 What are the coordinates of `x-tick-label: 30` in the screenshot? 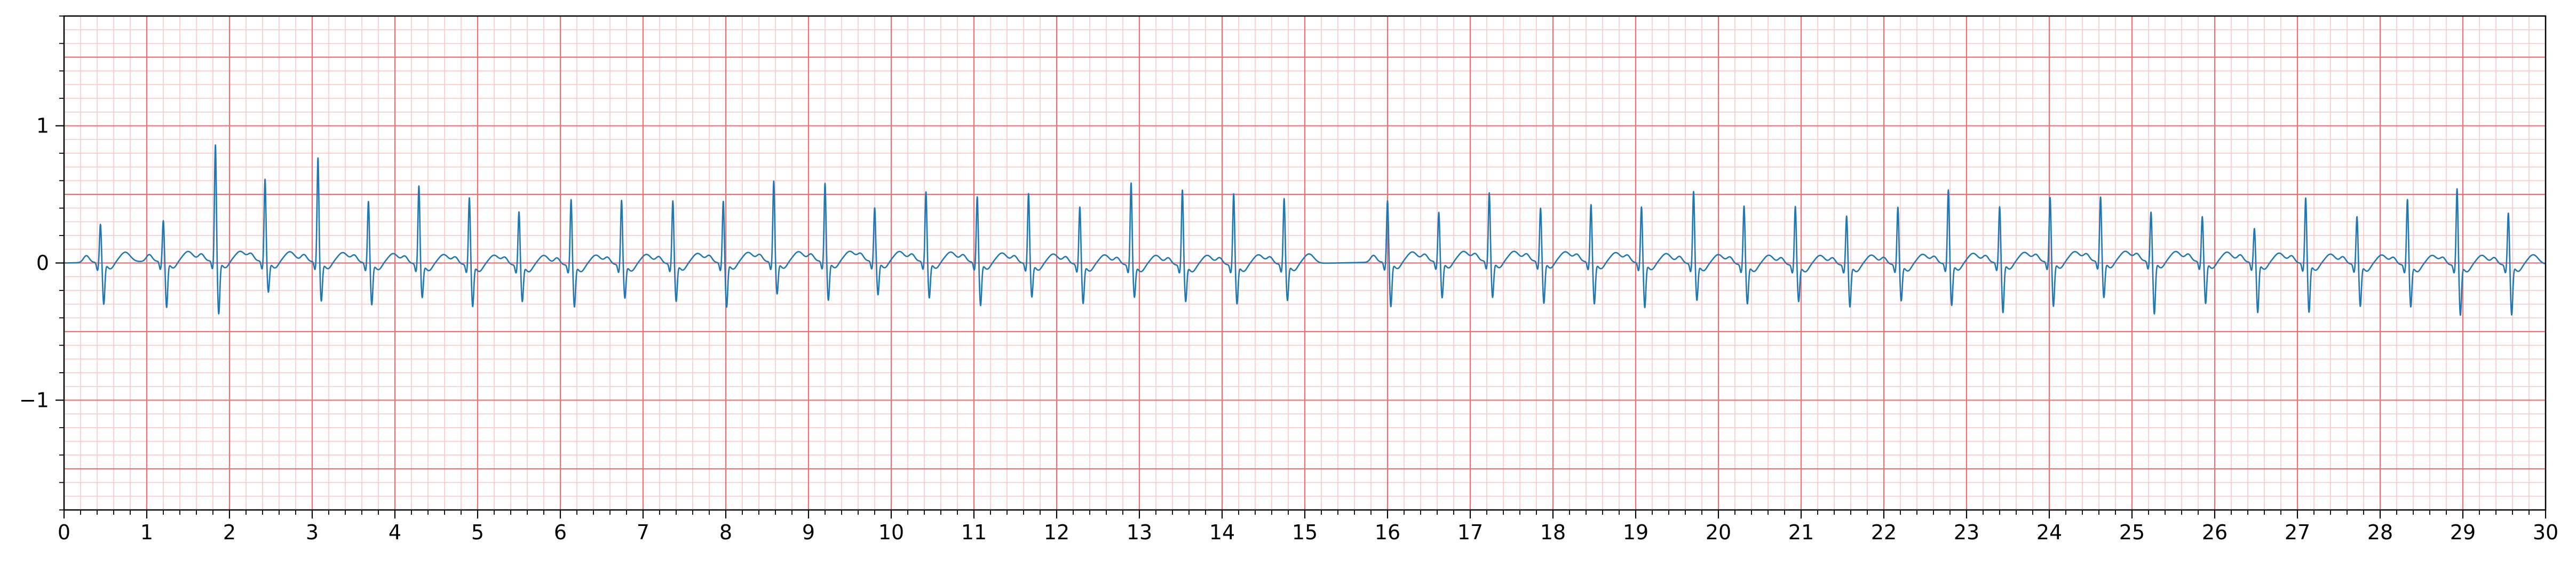 It's located at (2545, 532).